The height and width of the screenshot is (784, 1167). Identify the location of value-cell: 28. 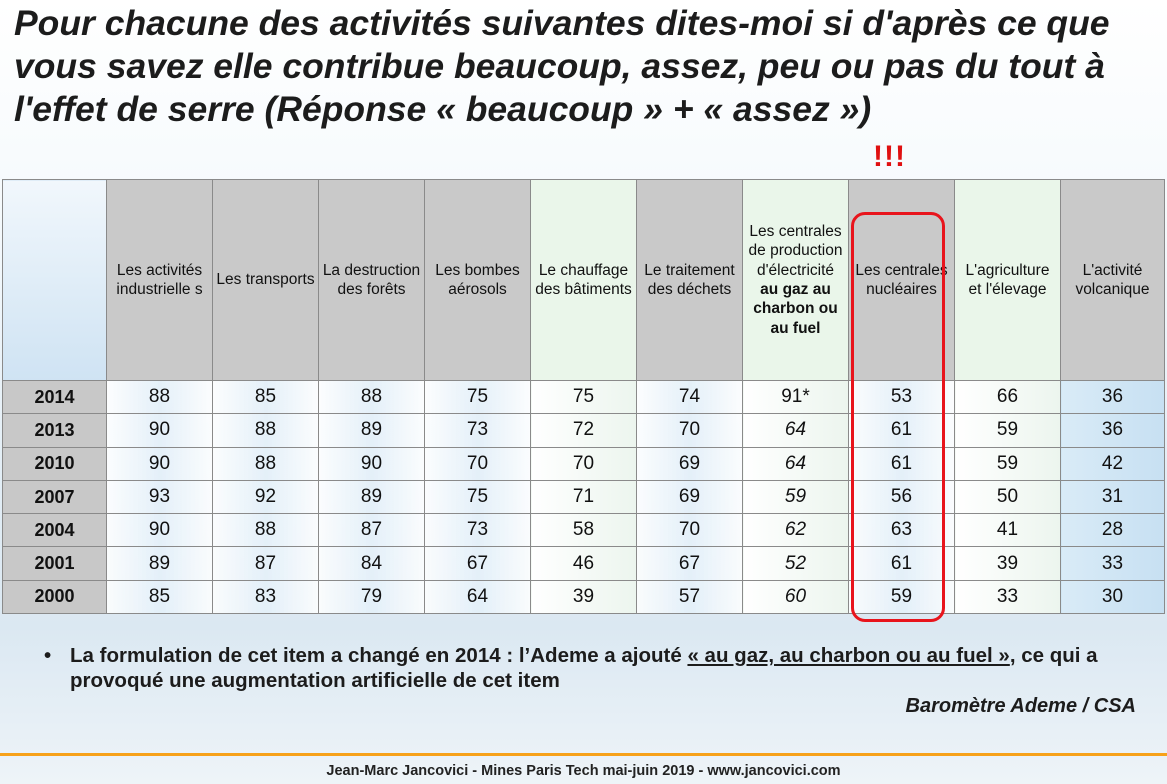
(1112, 530).